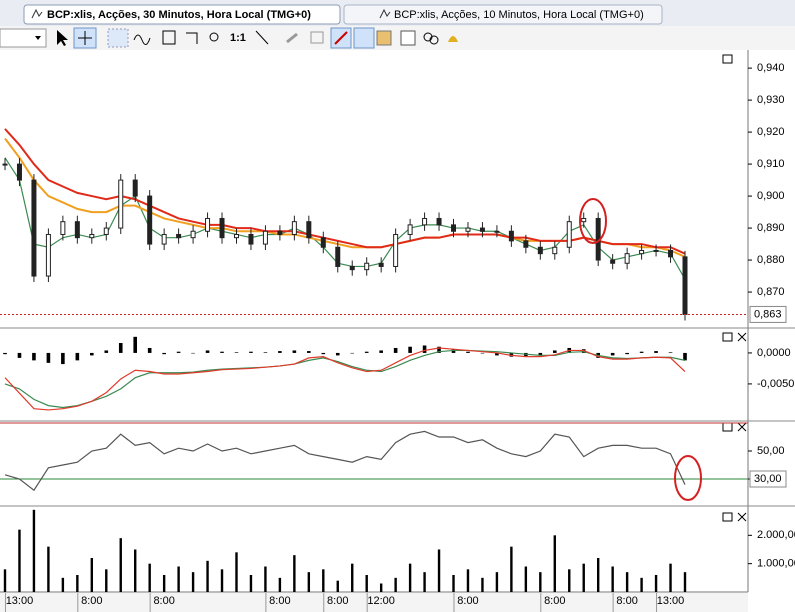 The image size is (795, 612). What do you see at coordinates (593, 221) in the screenshot?
I see `highlight-circle` at bounding box center [593, 221].